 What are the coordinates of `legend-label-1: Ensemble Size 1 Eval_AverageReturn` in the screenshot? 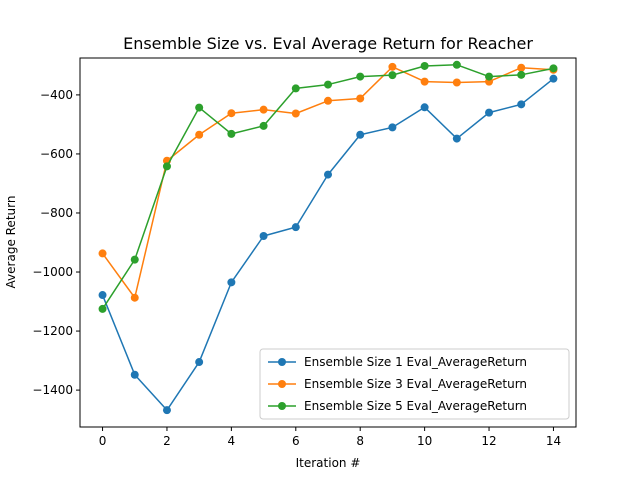 It's located at (415, 362).